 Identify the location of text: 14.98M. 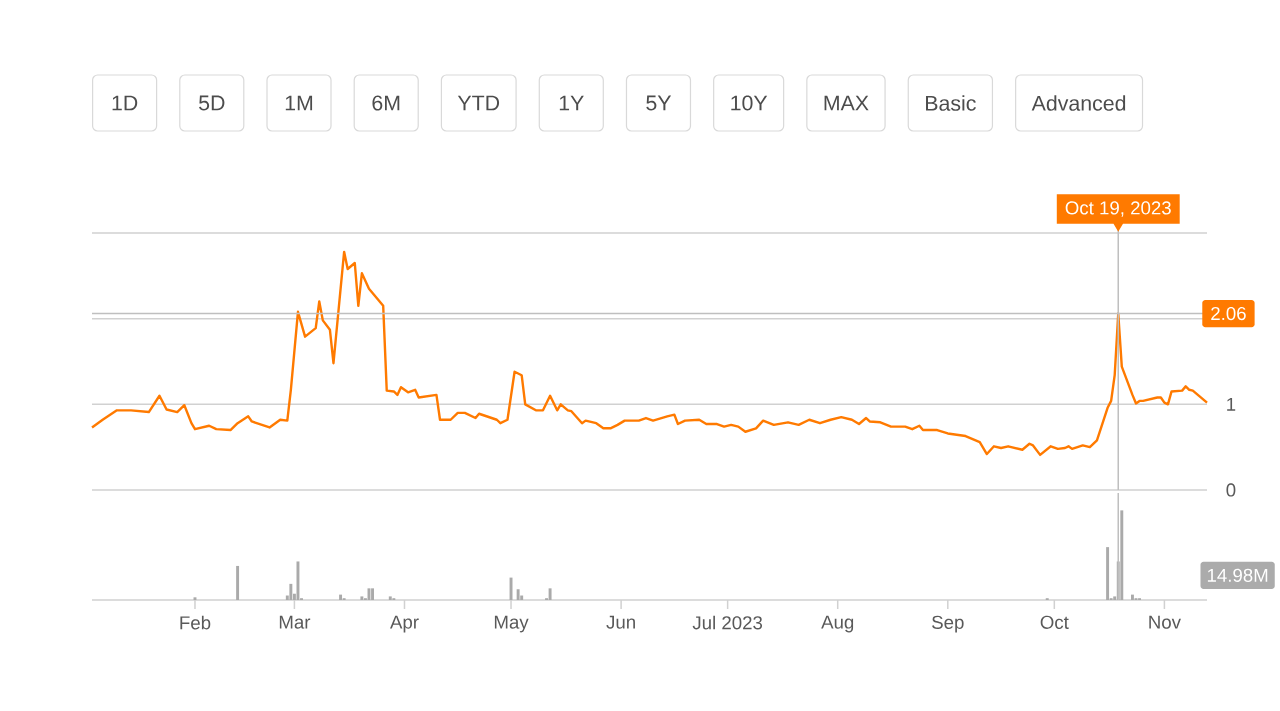
(1237, 575).